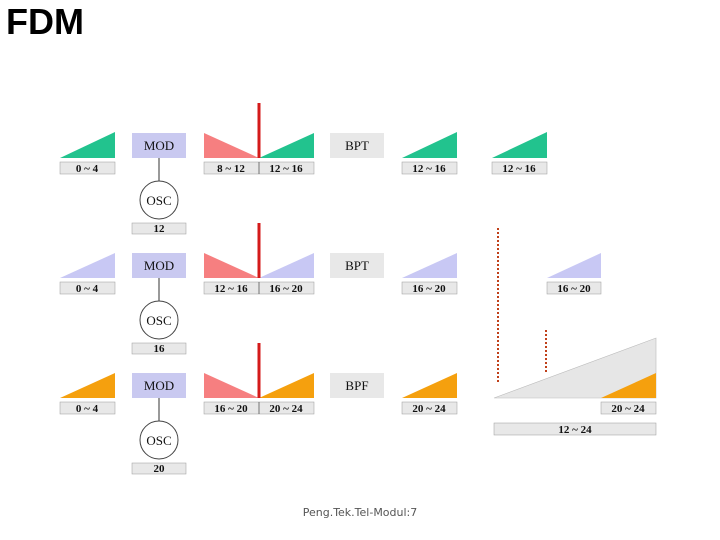  I want to click on mod-label-1: MOD, so click(159, 145).